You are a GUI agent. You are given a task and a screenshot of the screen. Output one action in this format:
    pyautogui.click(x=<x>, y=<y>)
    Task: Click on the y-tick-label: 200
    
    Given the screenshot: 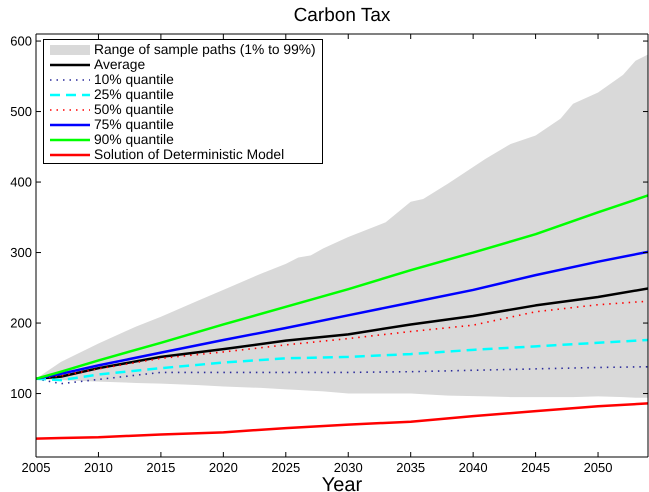 What is the action you would take?
    pyautogui.click(x=21, y=323)
    